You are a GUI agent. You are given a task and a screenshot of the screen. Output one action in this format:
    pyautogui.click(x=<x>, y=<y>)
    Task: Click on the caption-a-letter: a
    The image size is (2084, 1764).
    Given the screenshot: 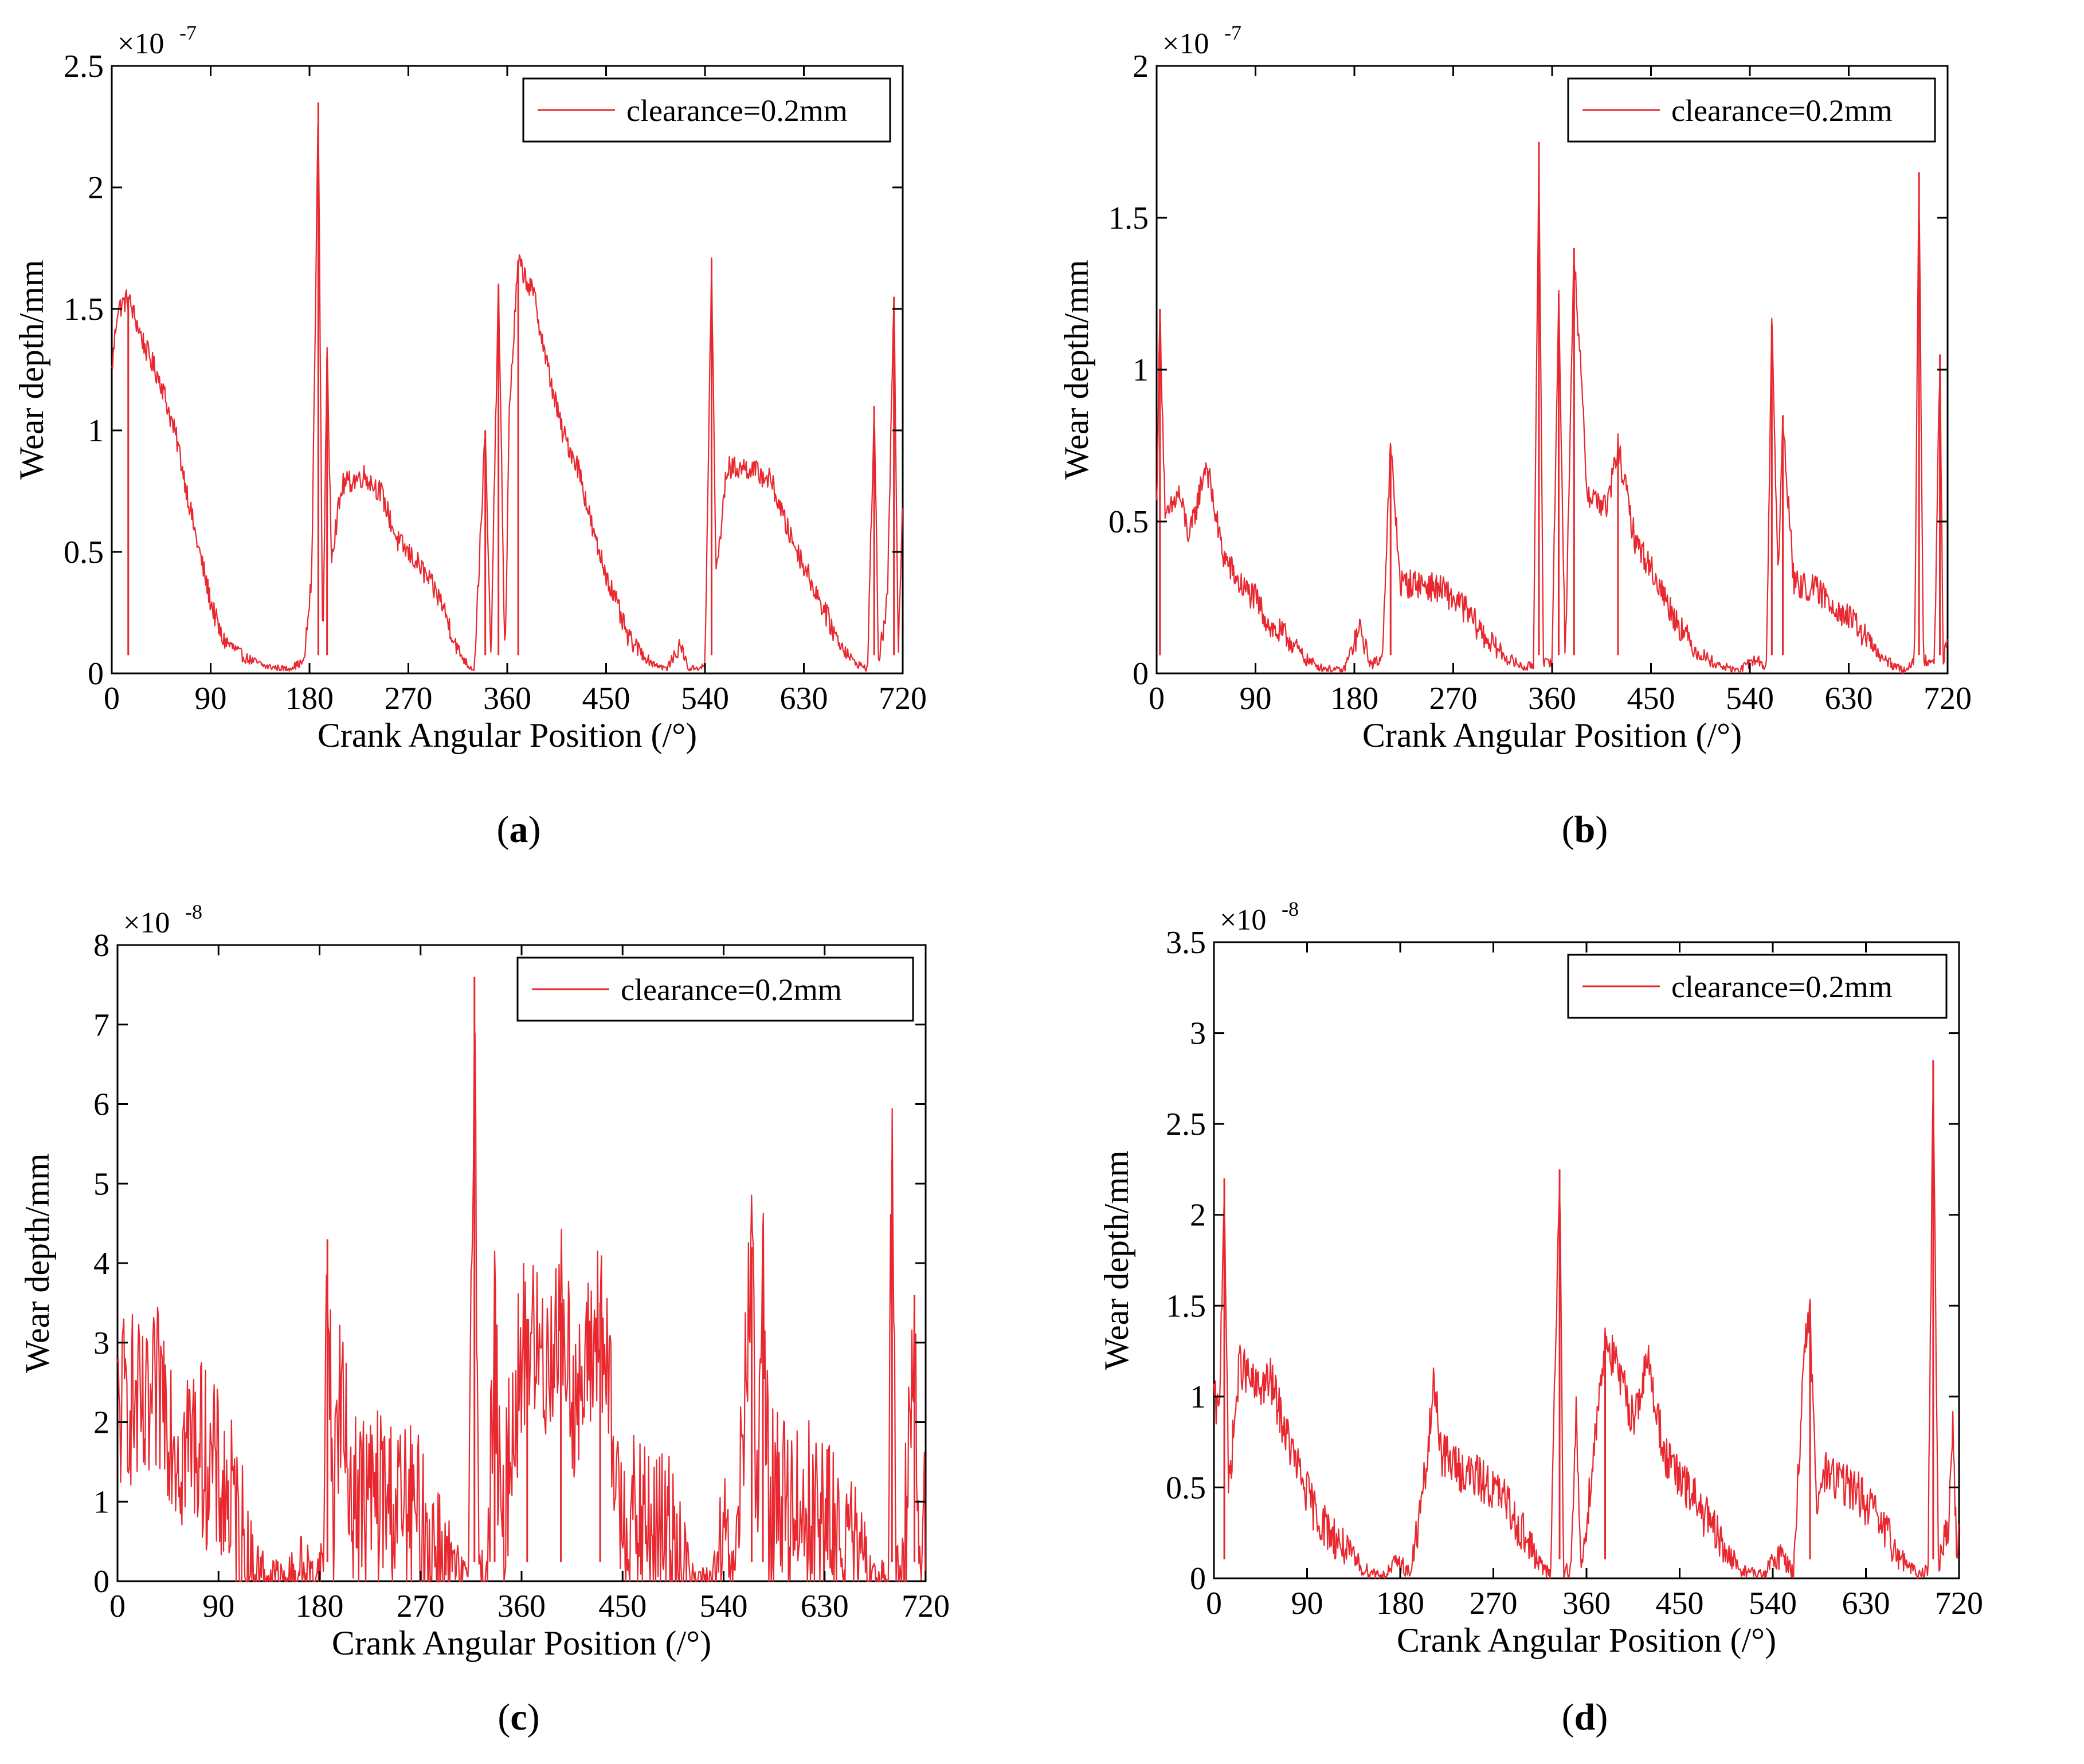 What is the action you would take?
    pyautogui.click(x=518, y=829)
    